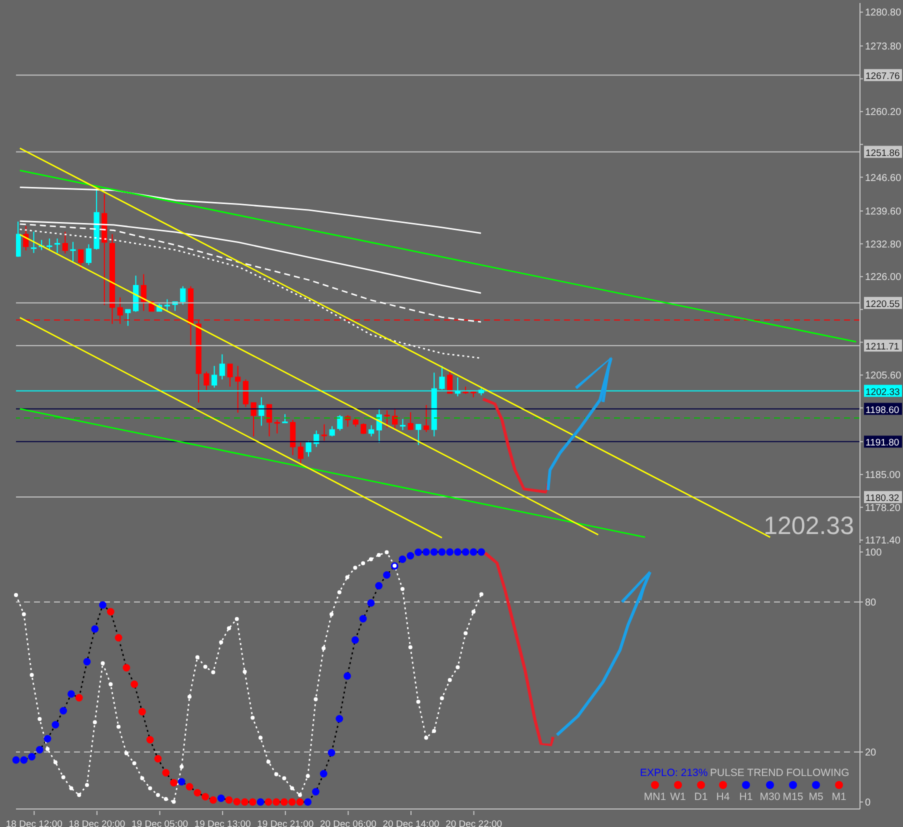 The width and height of the screenshot is (903, 827). Describe the element at coordinates (883, 347) in the screenshot. I see `ref-line-label: 1211.71` at that location.